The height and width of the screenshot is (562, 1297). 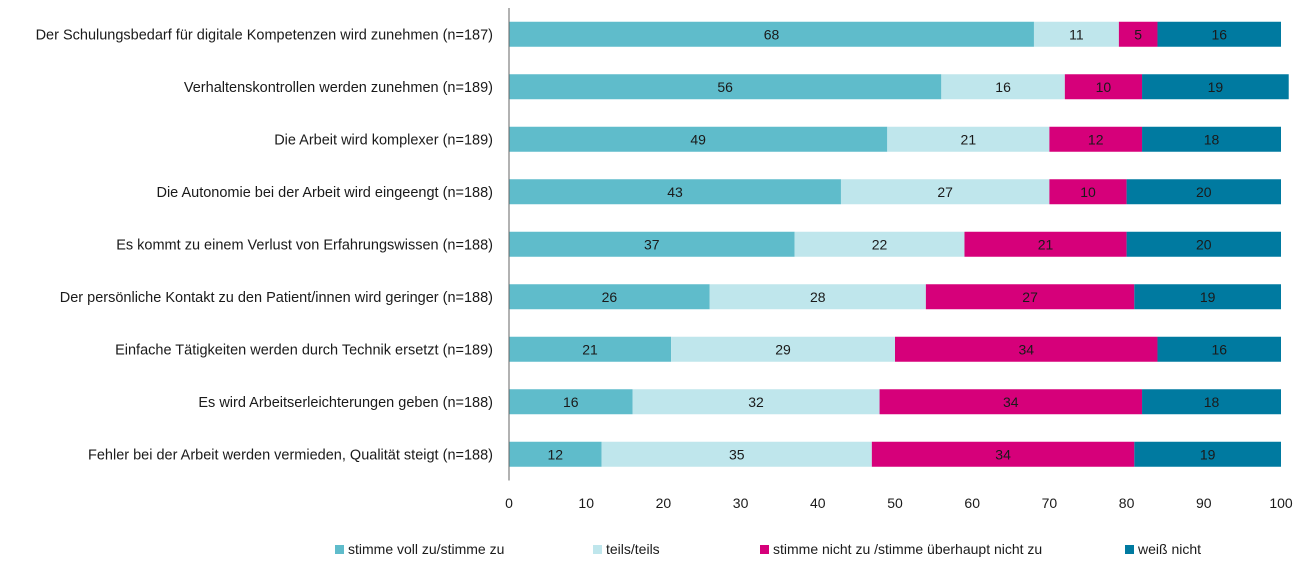 What do you see at coordinates (1050, 503) in the screenshot?
I see `x-tick-label: 70` at bounding box center [1050, 503].